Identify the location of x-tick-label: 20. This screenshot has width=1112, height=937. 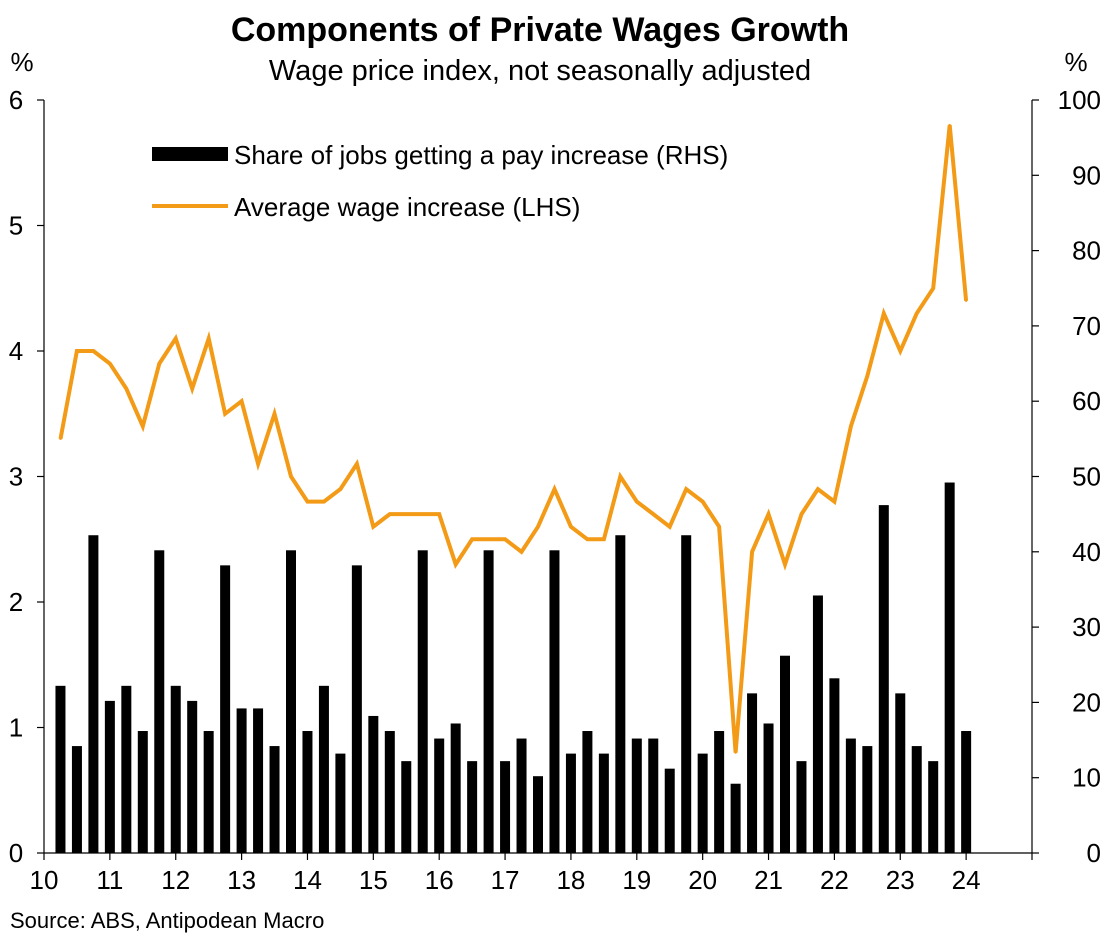
(702, 880).